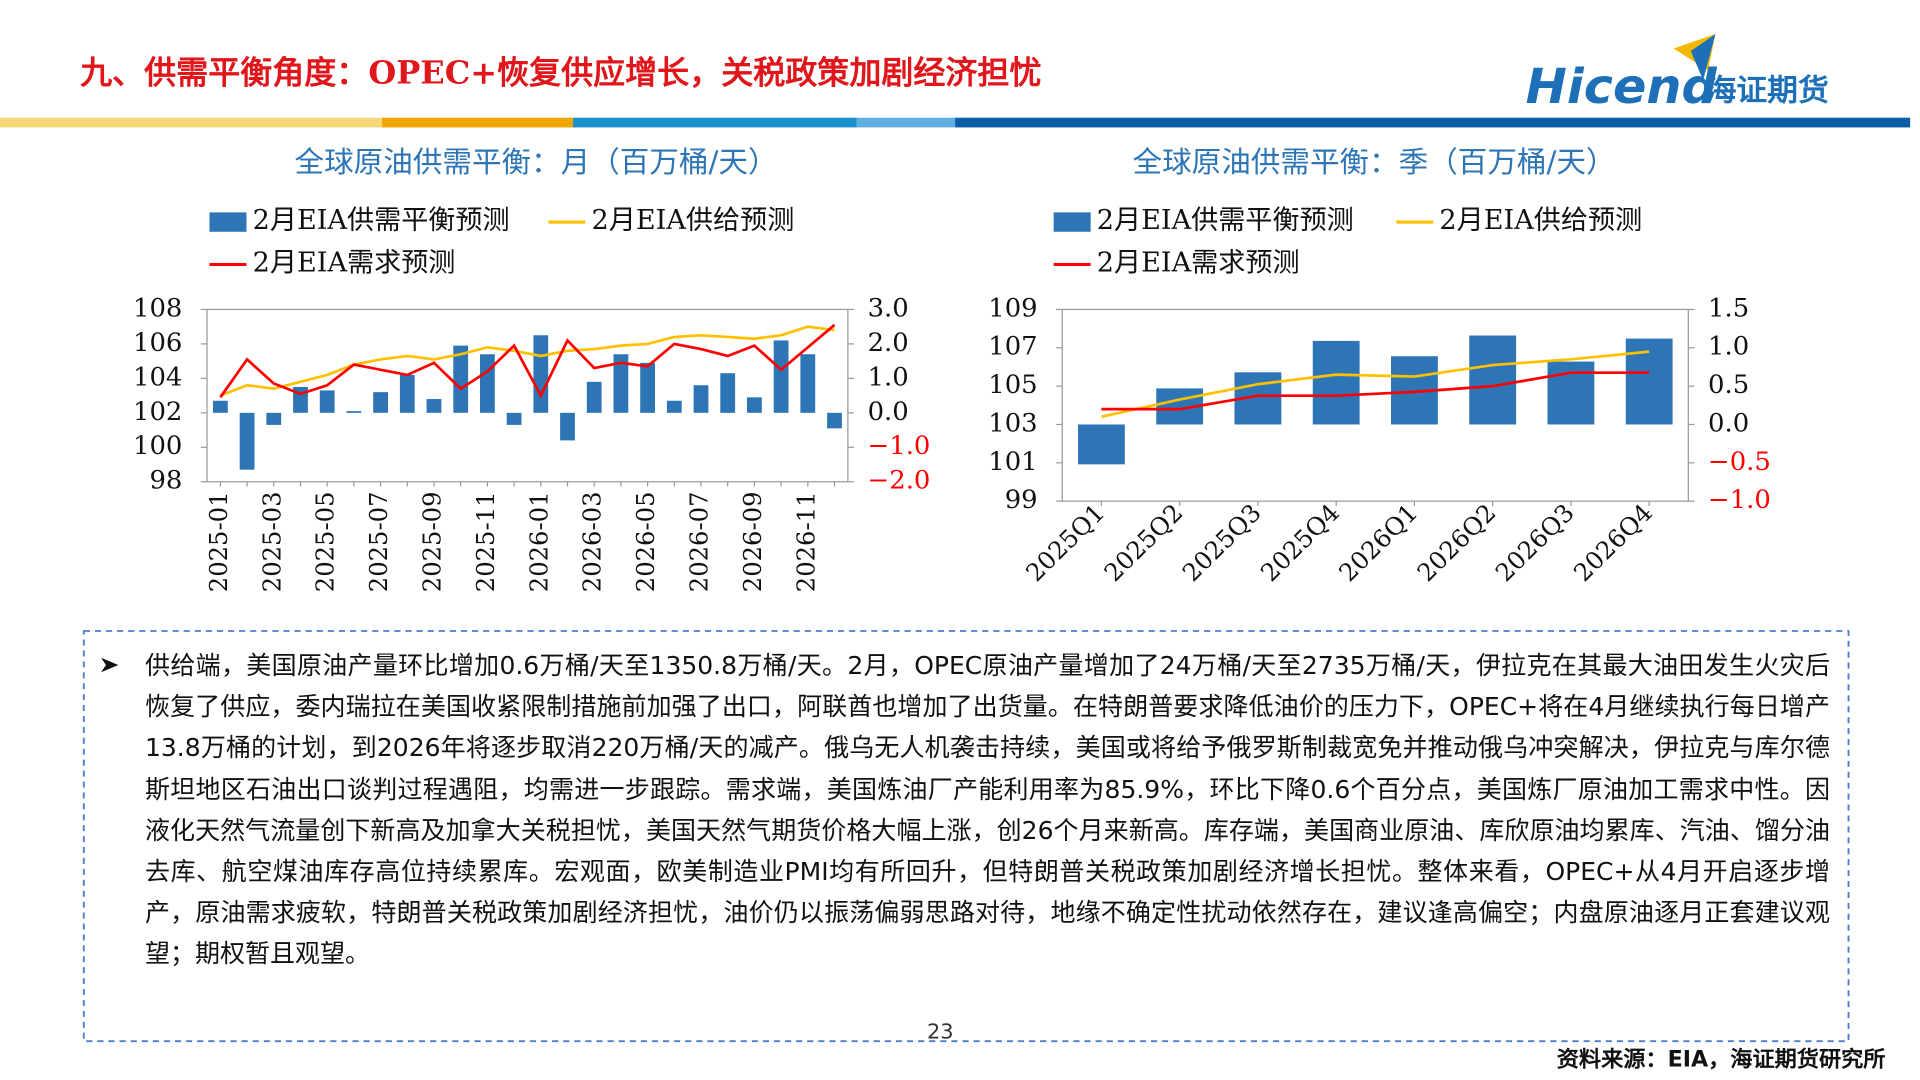 The image size is (1920, 1080). Describe the element at coordinates (1012, 309) in the screenshot. I see `y-tick-label: 109` at that location.